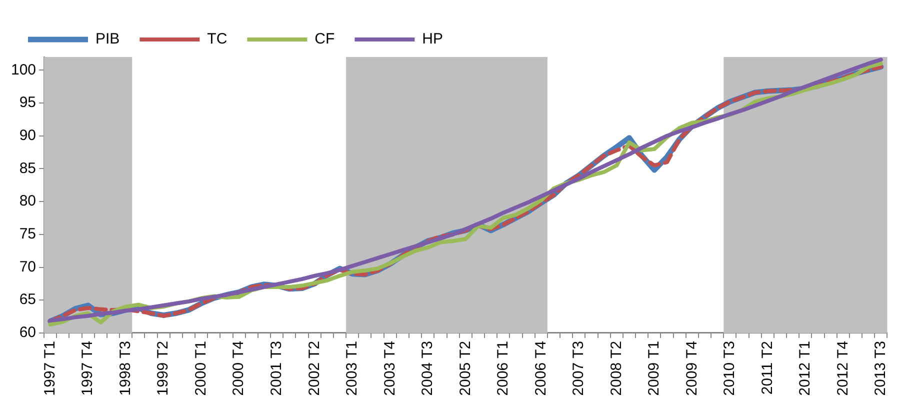 This screenshot has width=910, height=407. I want to click on y-tick-label: 95, so click(27, 103).